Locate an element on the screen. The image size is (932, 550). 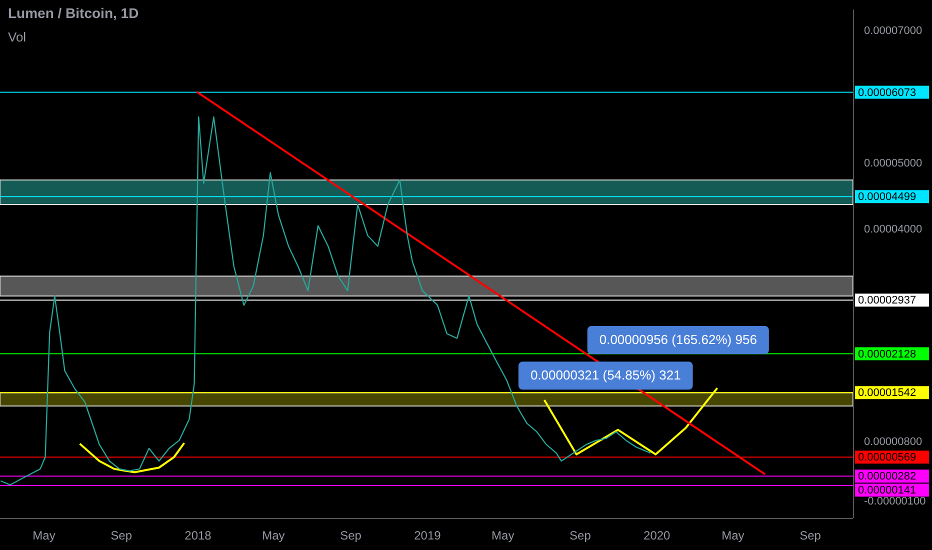
chart-title: Lumen / Bitcoin, 1D is located at coordinates (73, 12).